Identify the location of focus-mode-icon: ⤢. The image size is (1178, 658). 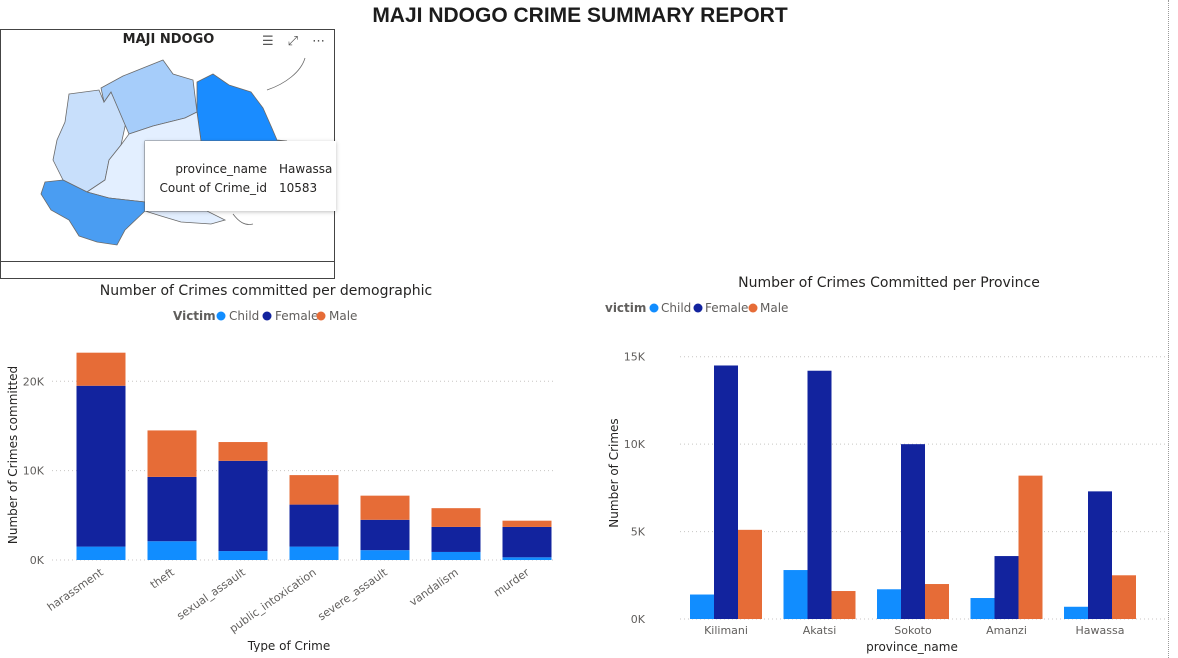
(293, 41).